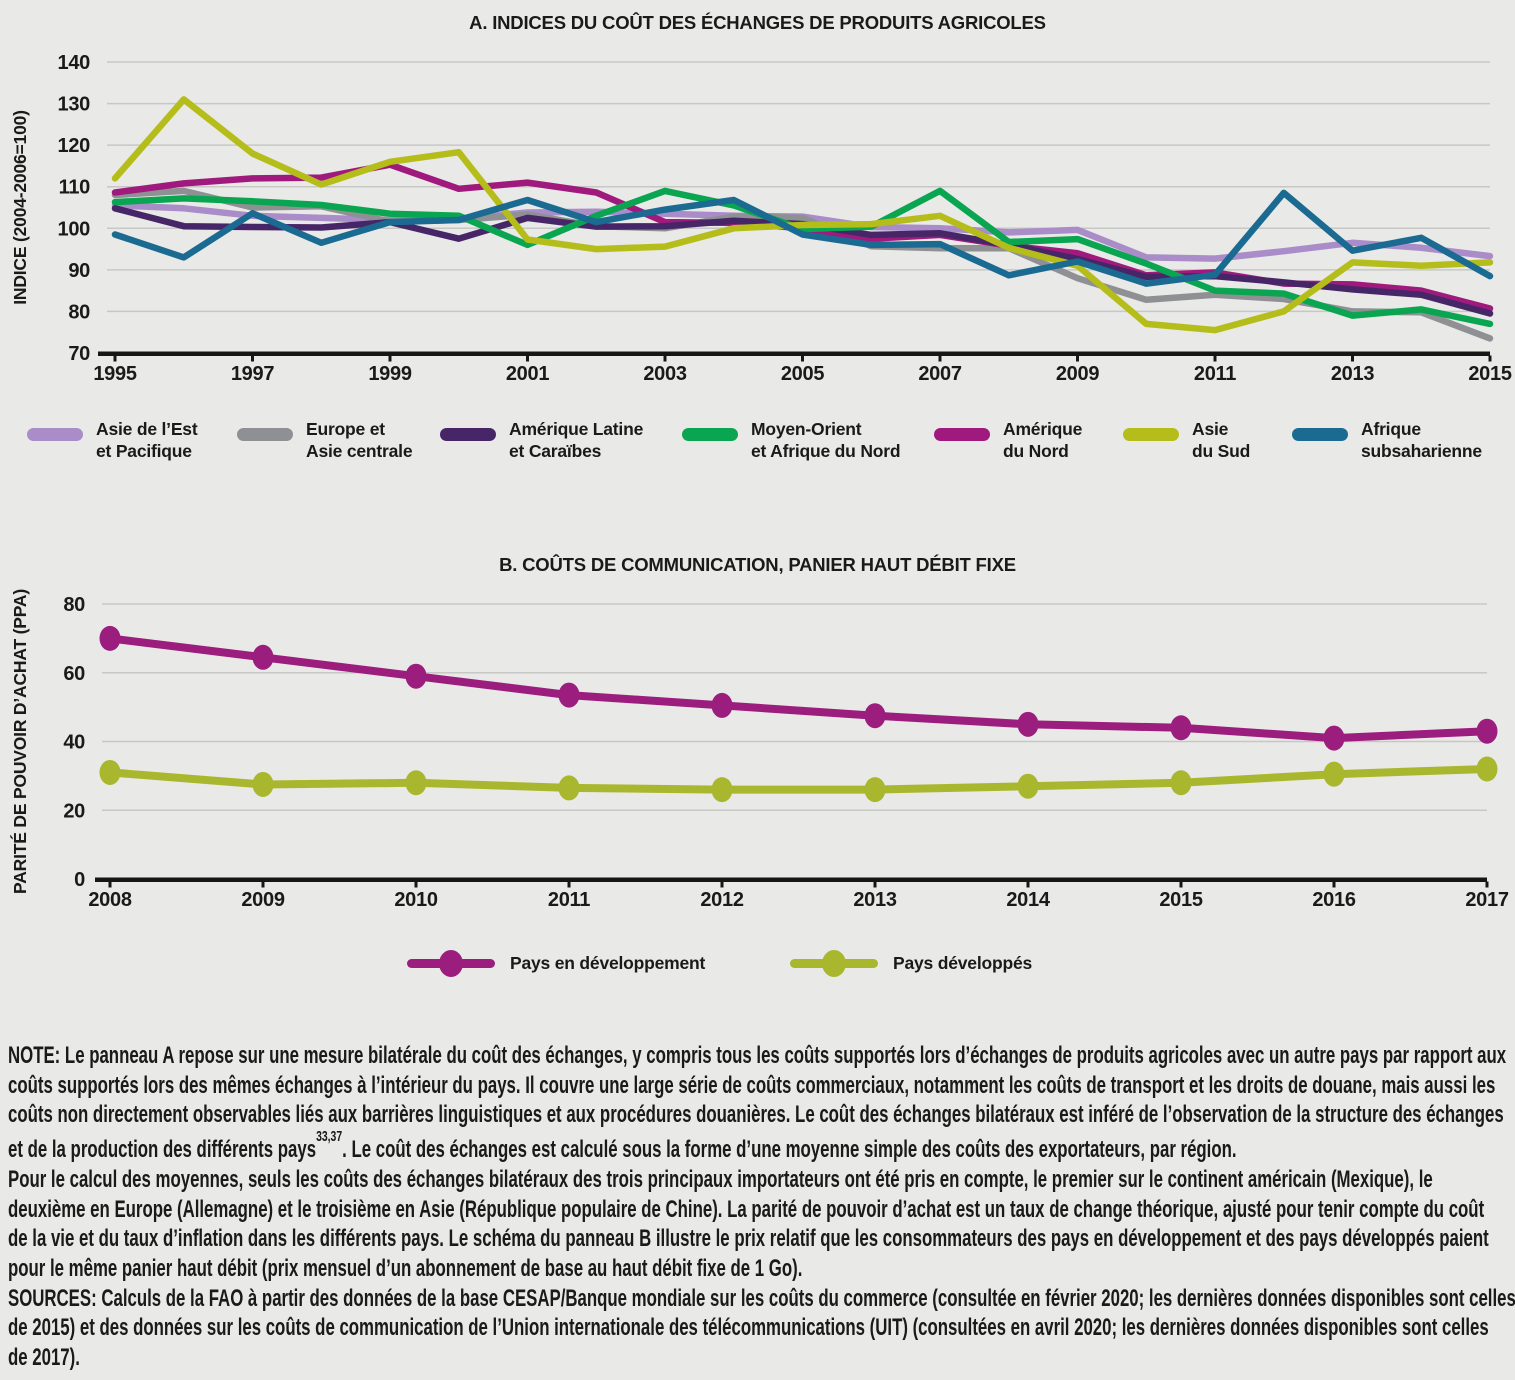 The image size is (1515, 1380). What do you see at coordinates (74, 146) in the screenshot?
I see `y-tick-label: 120` at bounding box center [74, 146].